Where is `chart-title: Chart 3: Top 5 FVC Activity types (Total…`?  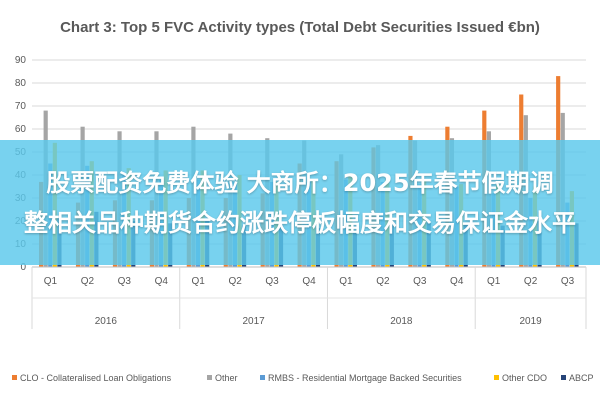
chart-title: Chart 3: Top 5 FVC Activity types (Total… is located at coordinates (300, 27).